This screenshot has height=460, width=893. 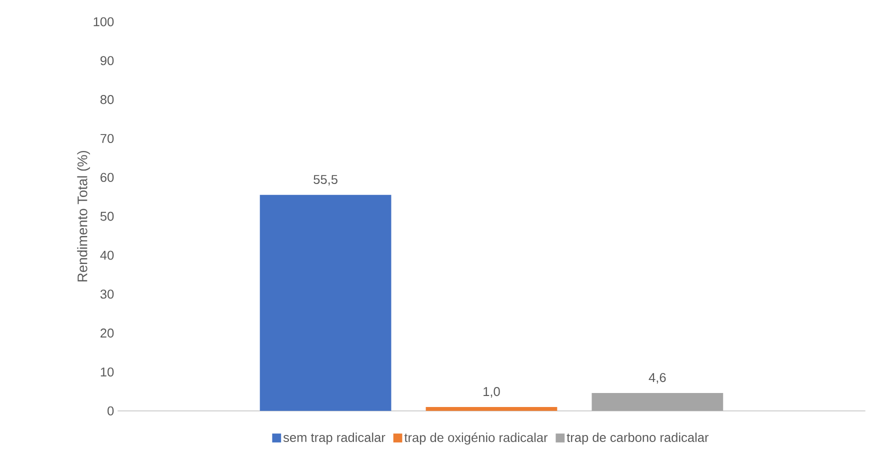 I want to click on y-tick-label: 70, so click(x=107, y=138).